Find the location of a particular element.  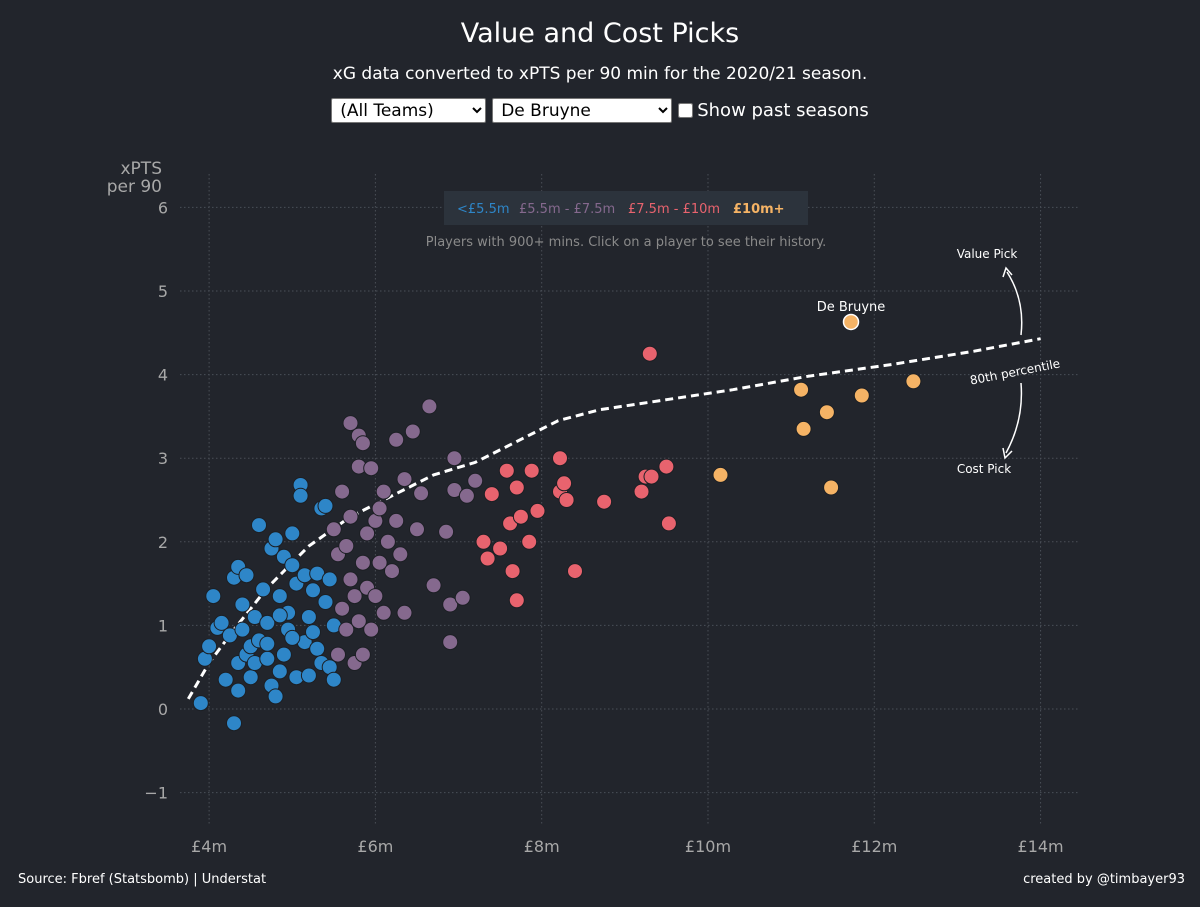

legend-item-under-5-5m: <£5.5m is located at coordinates (483, 209).